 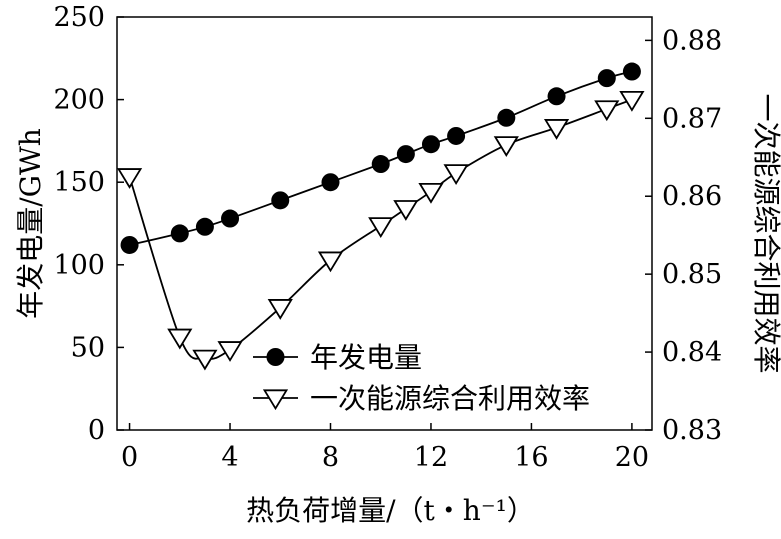 I want to click on y-left-tick-label: 50, so click(x=88, y=347).